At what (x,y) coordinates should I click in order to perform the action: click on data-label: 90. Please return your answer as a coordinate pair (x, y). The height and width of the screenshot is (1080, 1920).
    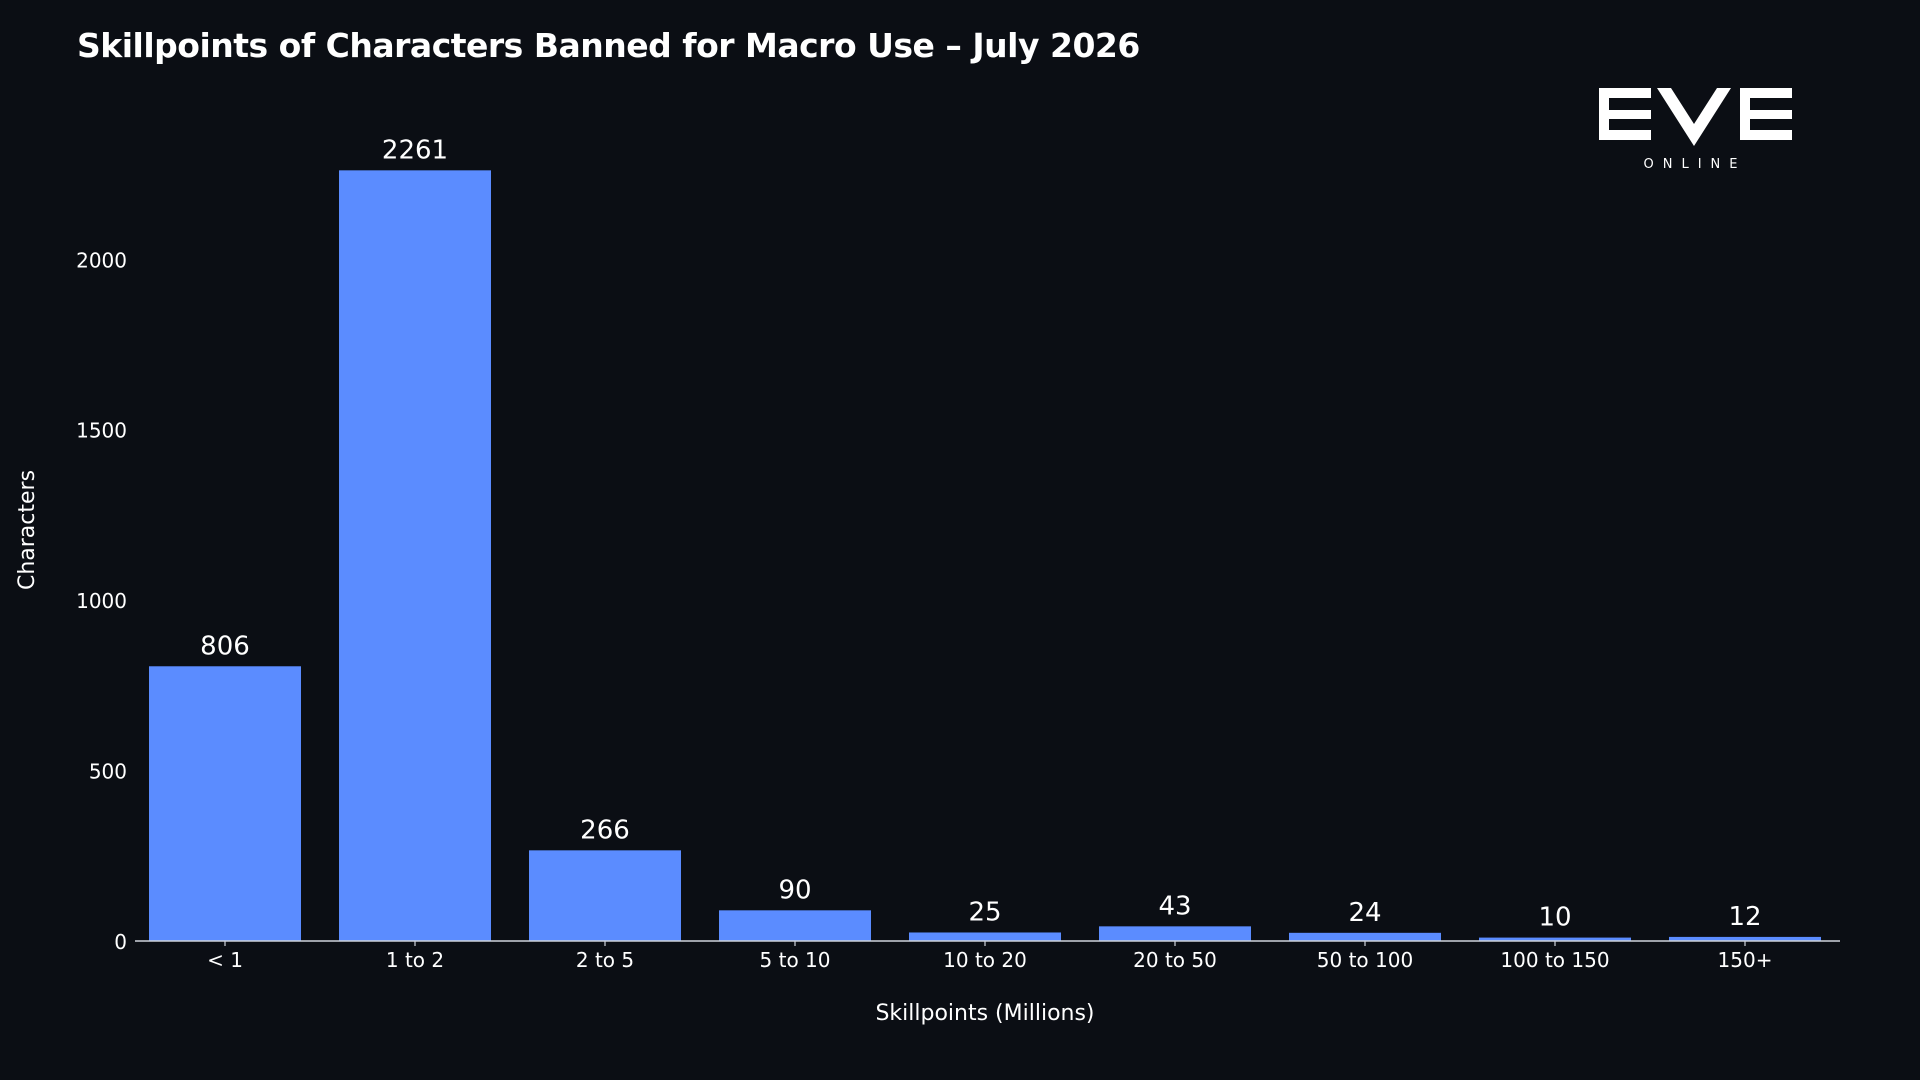
    Looking at the image, I should click on (794, 890).